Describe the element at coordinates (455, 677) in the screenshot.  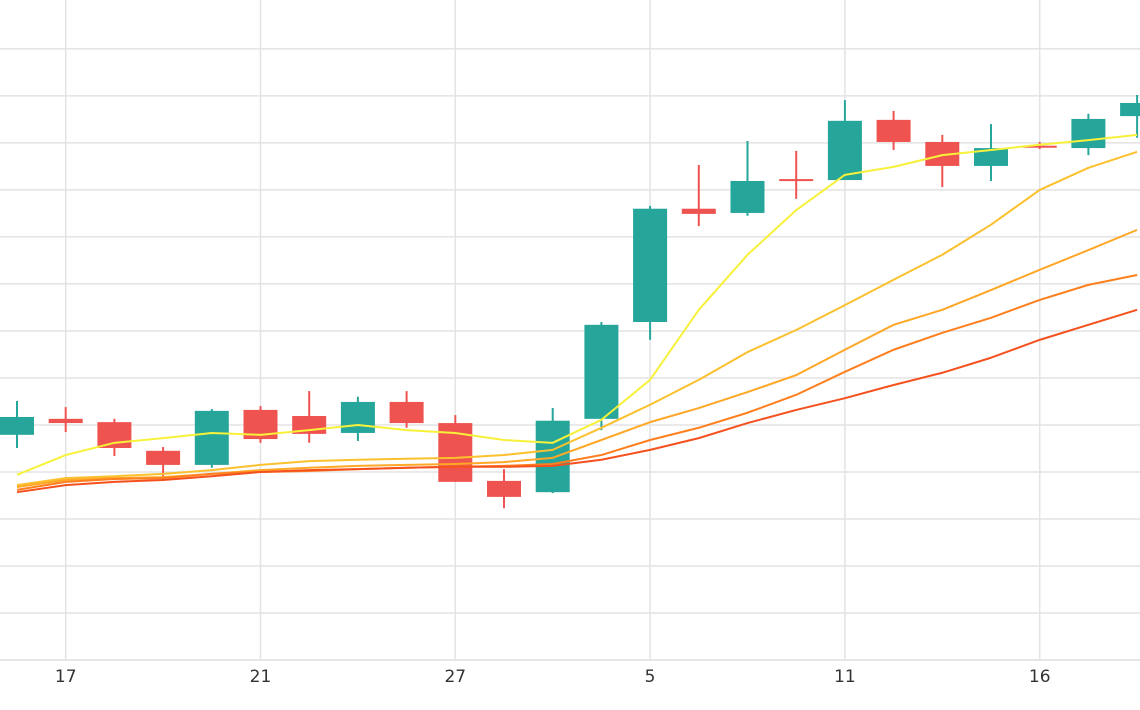
I see `x-tick-label: 27` at that location.